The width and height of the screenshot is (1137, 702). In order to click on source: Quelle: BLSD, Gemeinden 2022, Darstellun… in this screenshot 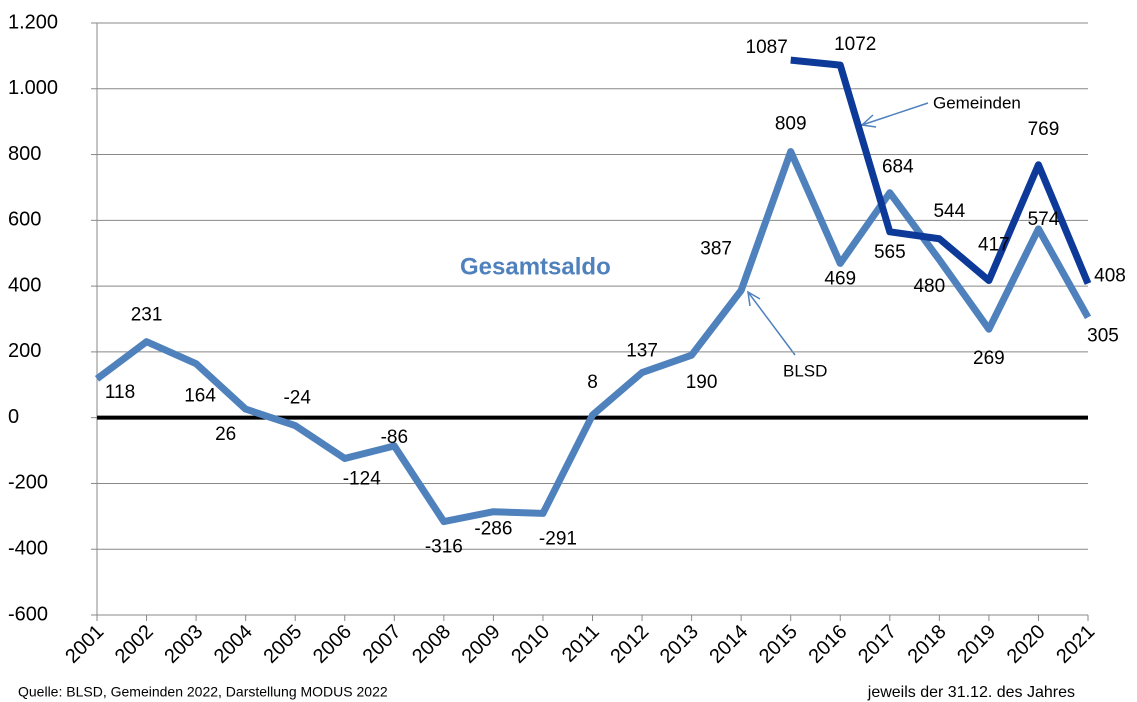, I will do `click(203, 692)`.